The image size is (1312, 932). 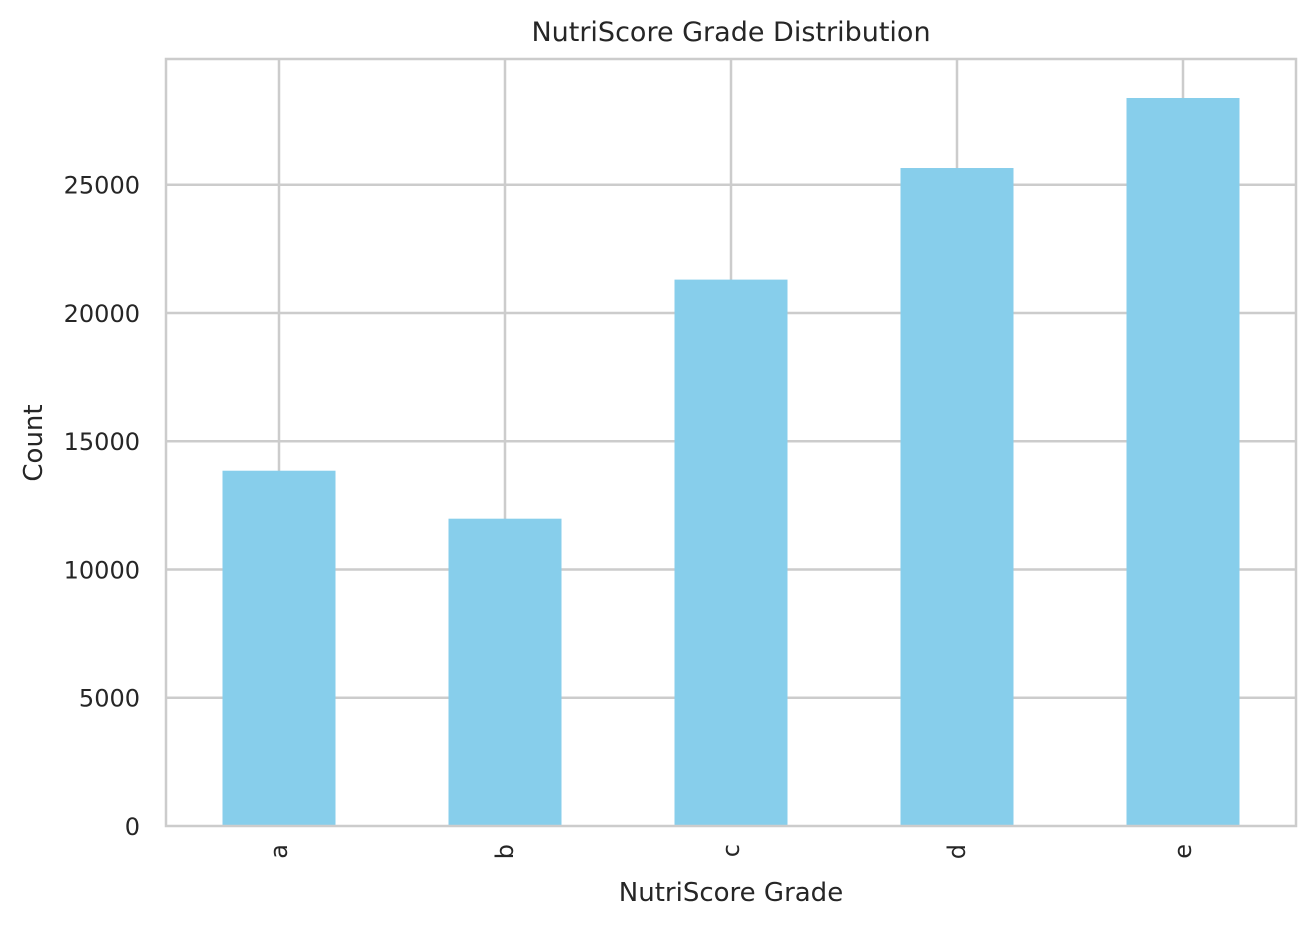 What do you see at coordinates (505, 672) in the screenshot?
I see `bar-b` at bounding box center [505, 672].